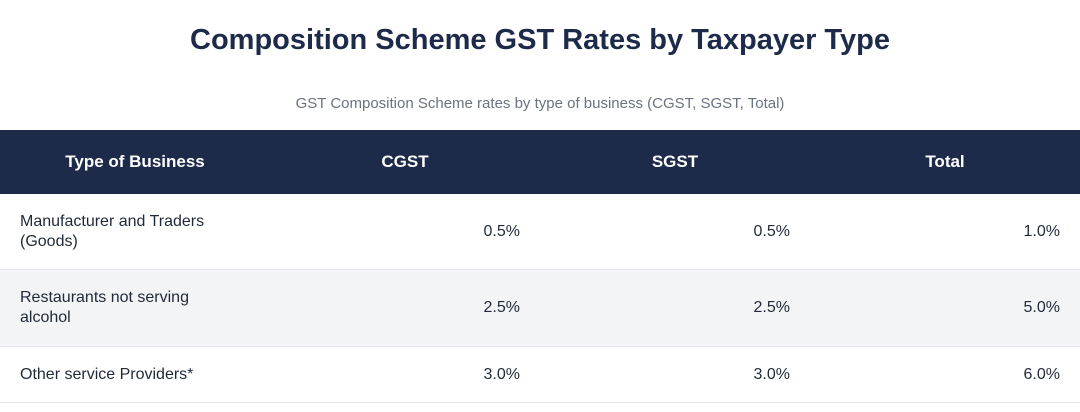 This screenshot has height=412, width=1080. Describe the element at coordinates (135, 374) in the screenshot. I see `business-cell: Other service Providers*` at that location.